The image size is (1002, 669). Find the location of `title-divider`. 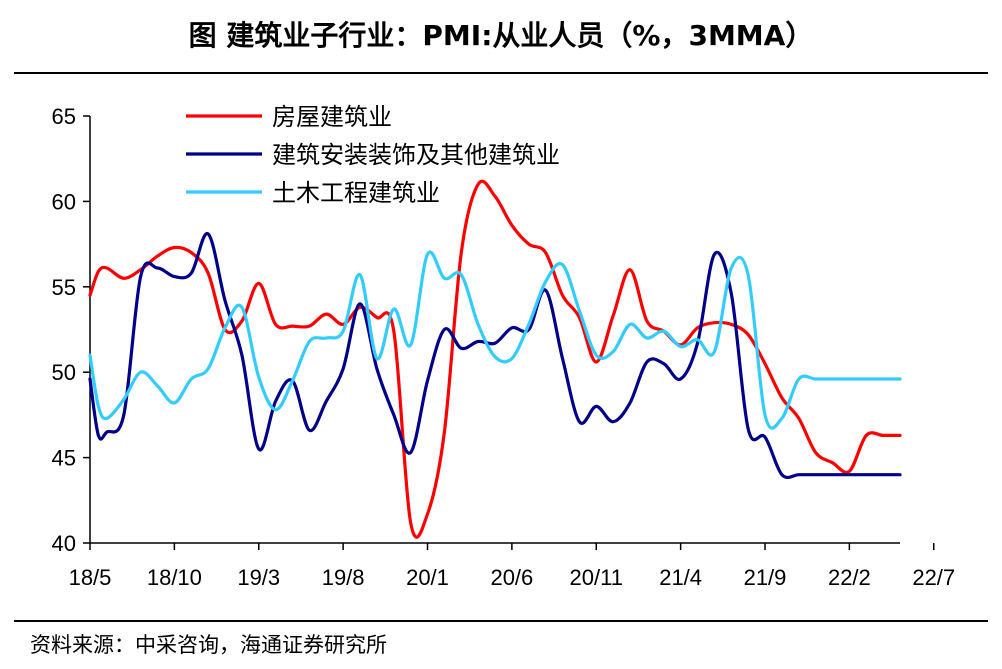

title-divider is located at coordinates (501, 73).